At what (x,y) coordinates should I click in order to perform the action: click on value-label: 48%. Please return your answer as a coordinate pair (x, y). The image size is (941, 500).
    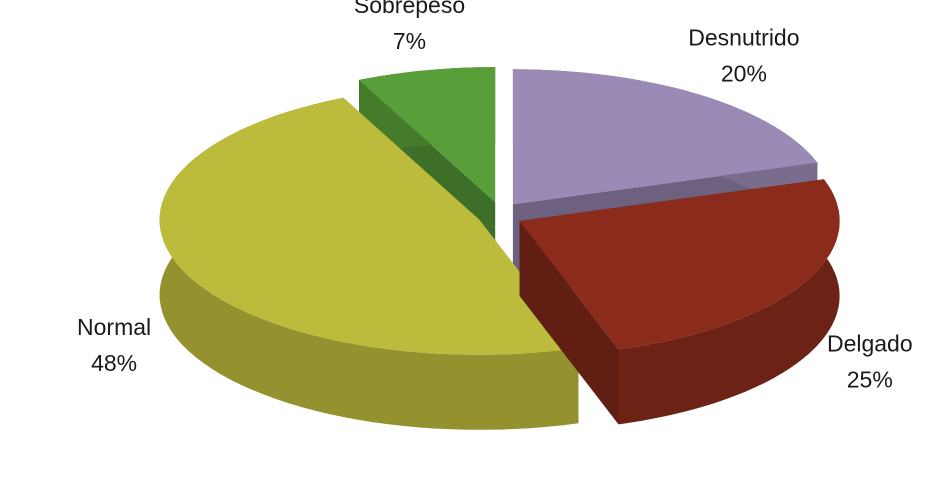
    Looking at the image, I should click on (114, 363).